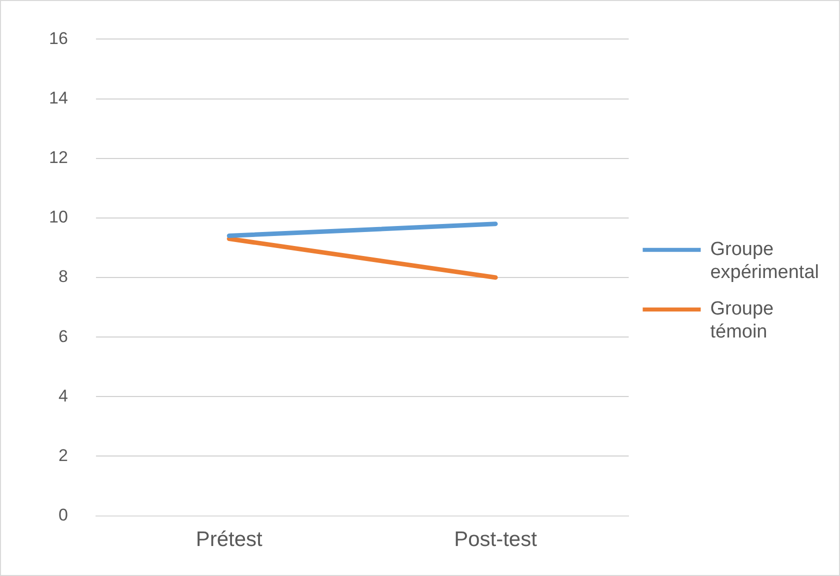 The width and height of the screenshot is (840, 576). I want to click on legend-label: Groupe témoin, so click(742, 320).